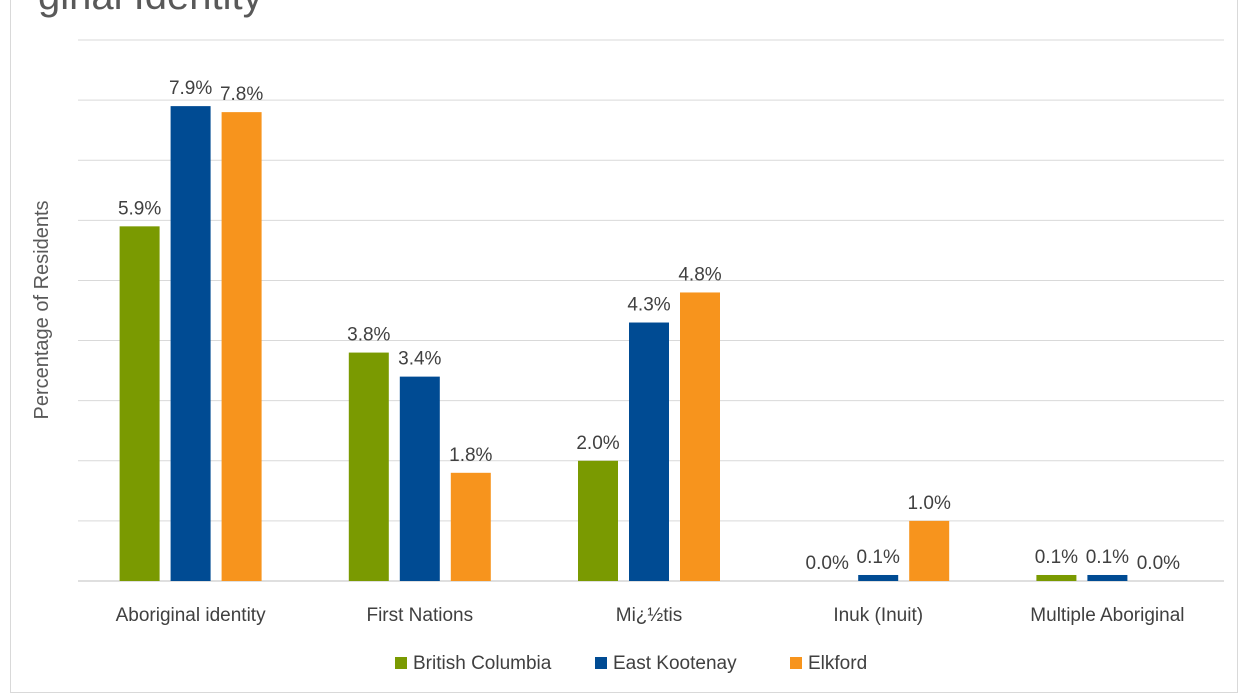 The width and height of the screenshot is (1250, 698). I want to click on data-label: 3.8%, so click(368, 335).